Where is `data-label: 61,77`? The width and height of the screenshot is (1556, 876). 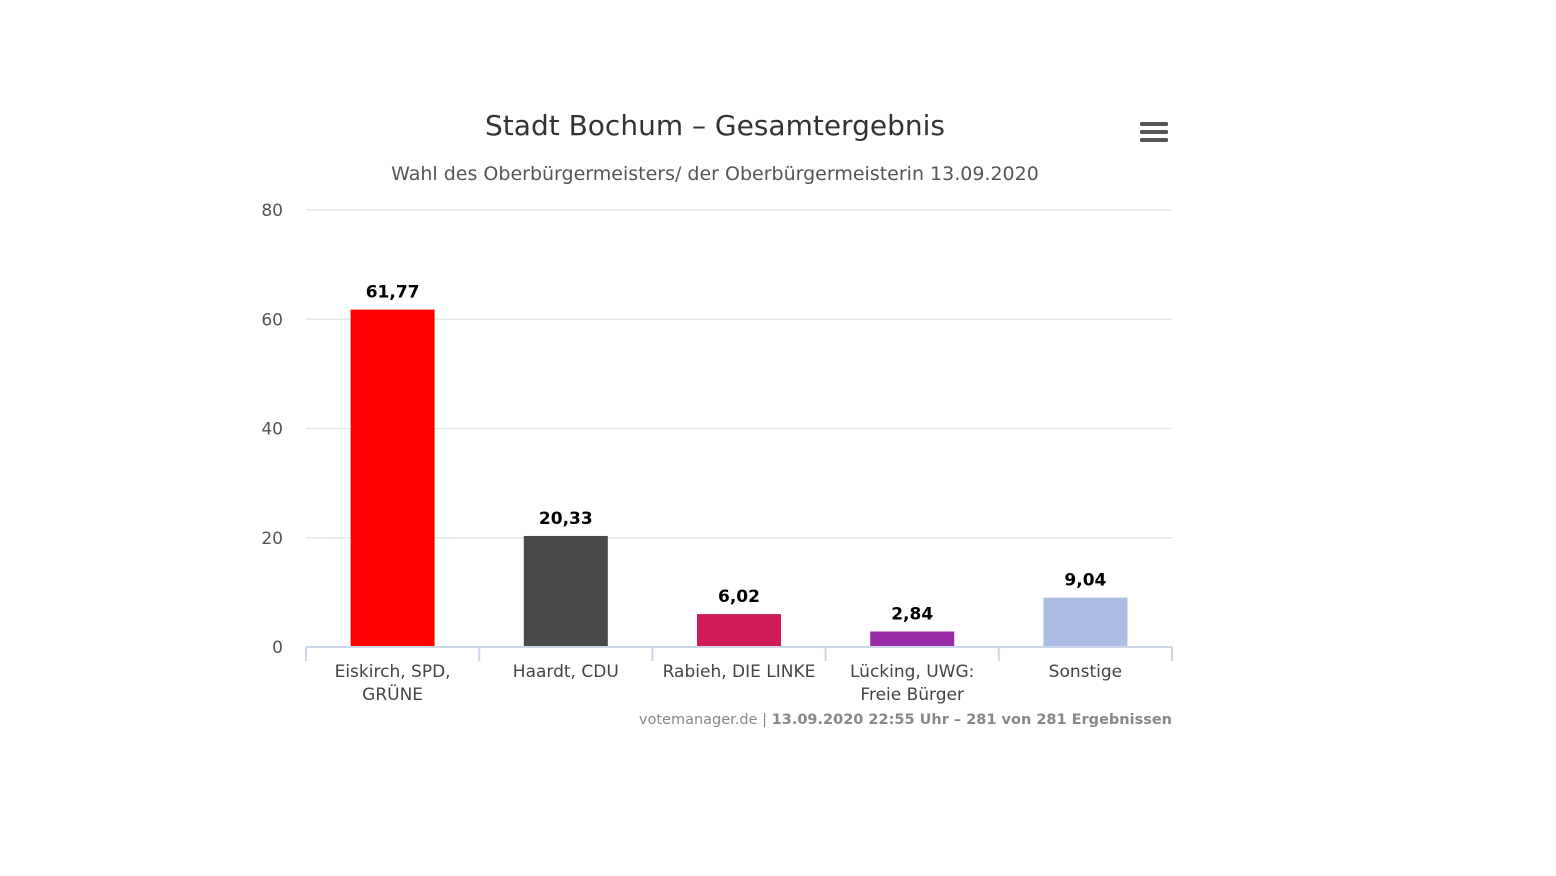
data-label: 61,77 is located at coordinates (393, 293).